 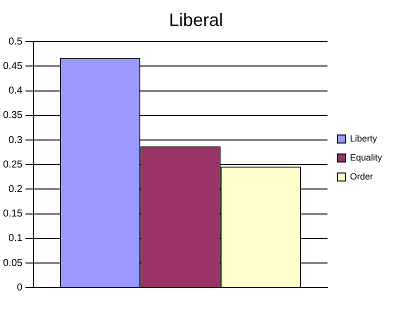 What do you see at coordinates (12, 164) in the screenshot?
I see `y-tick-label: 0.25` at bounding box center [12, 164].